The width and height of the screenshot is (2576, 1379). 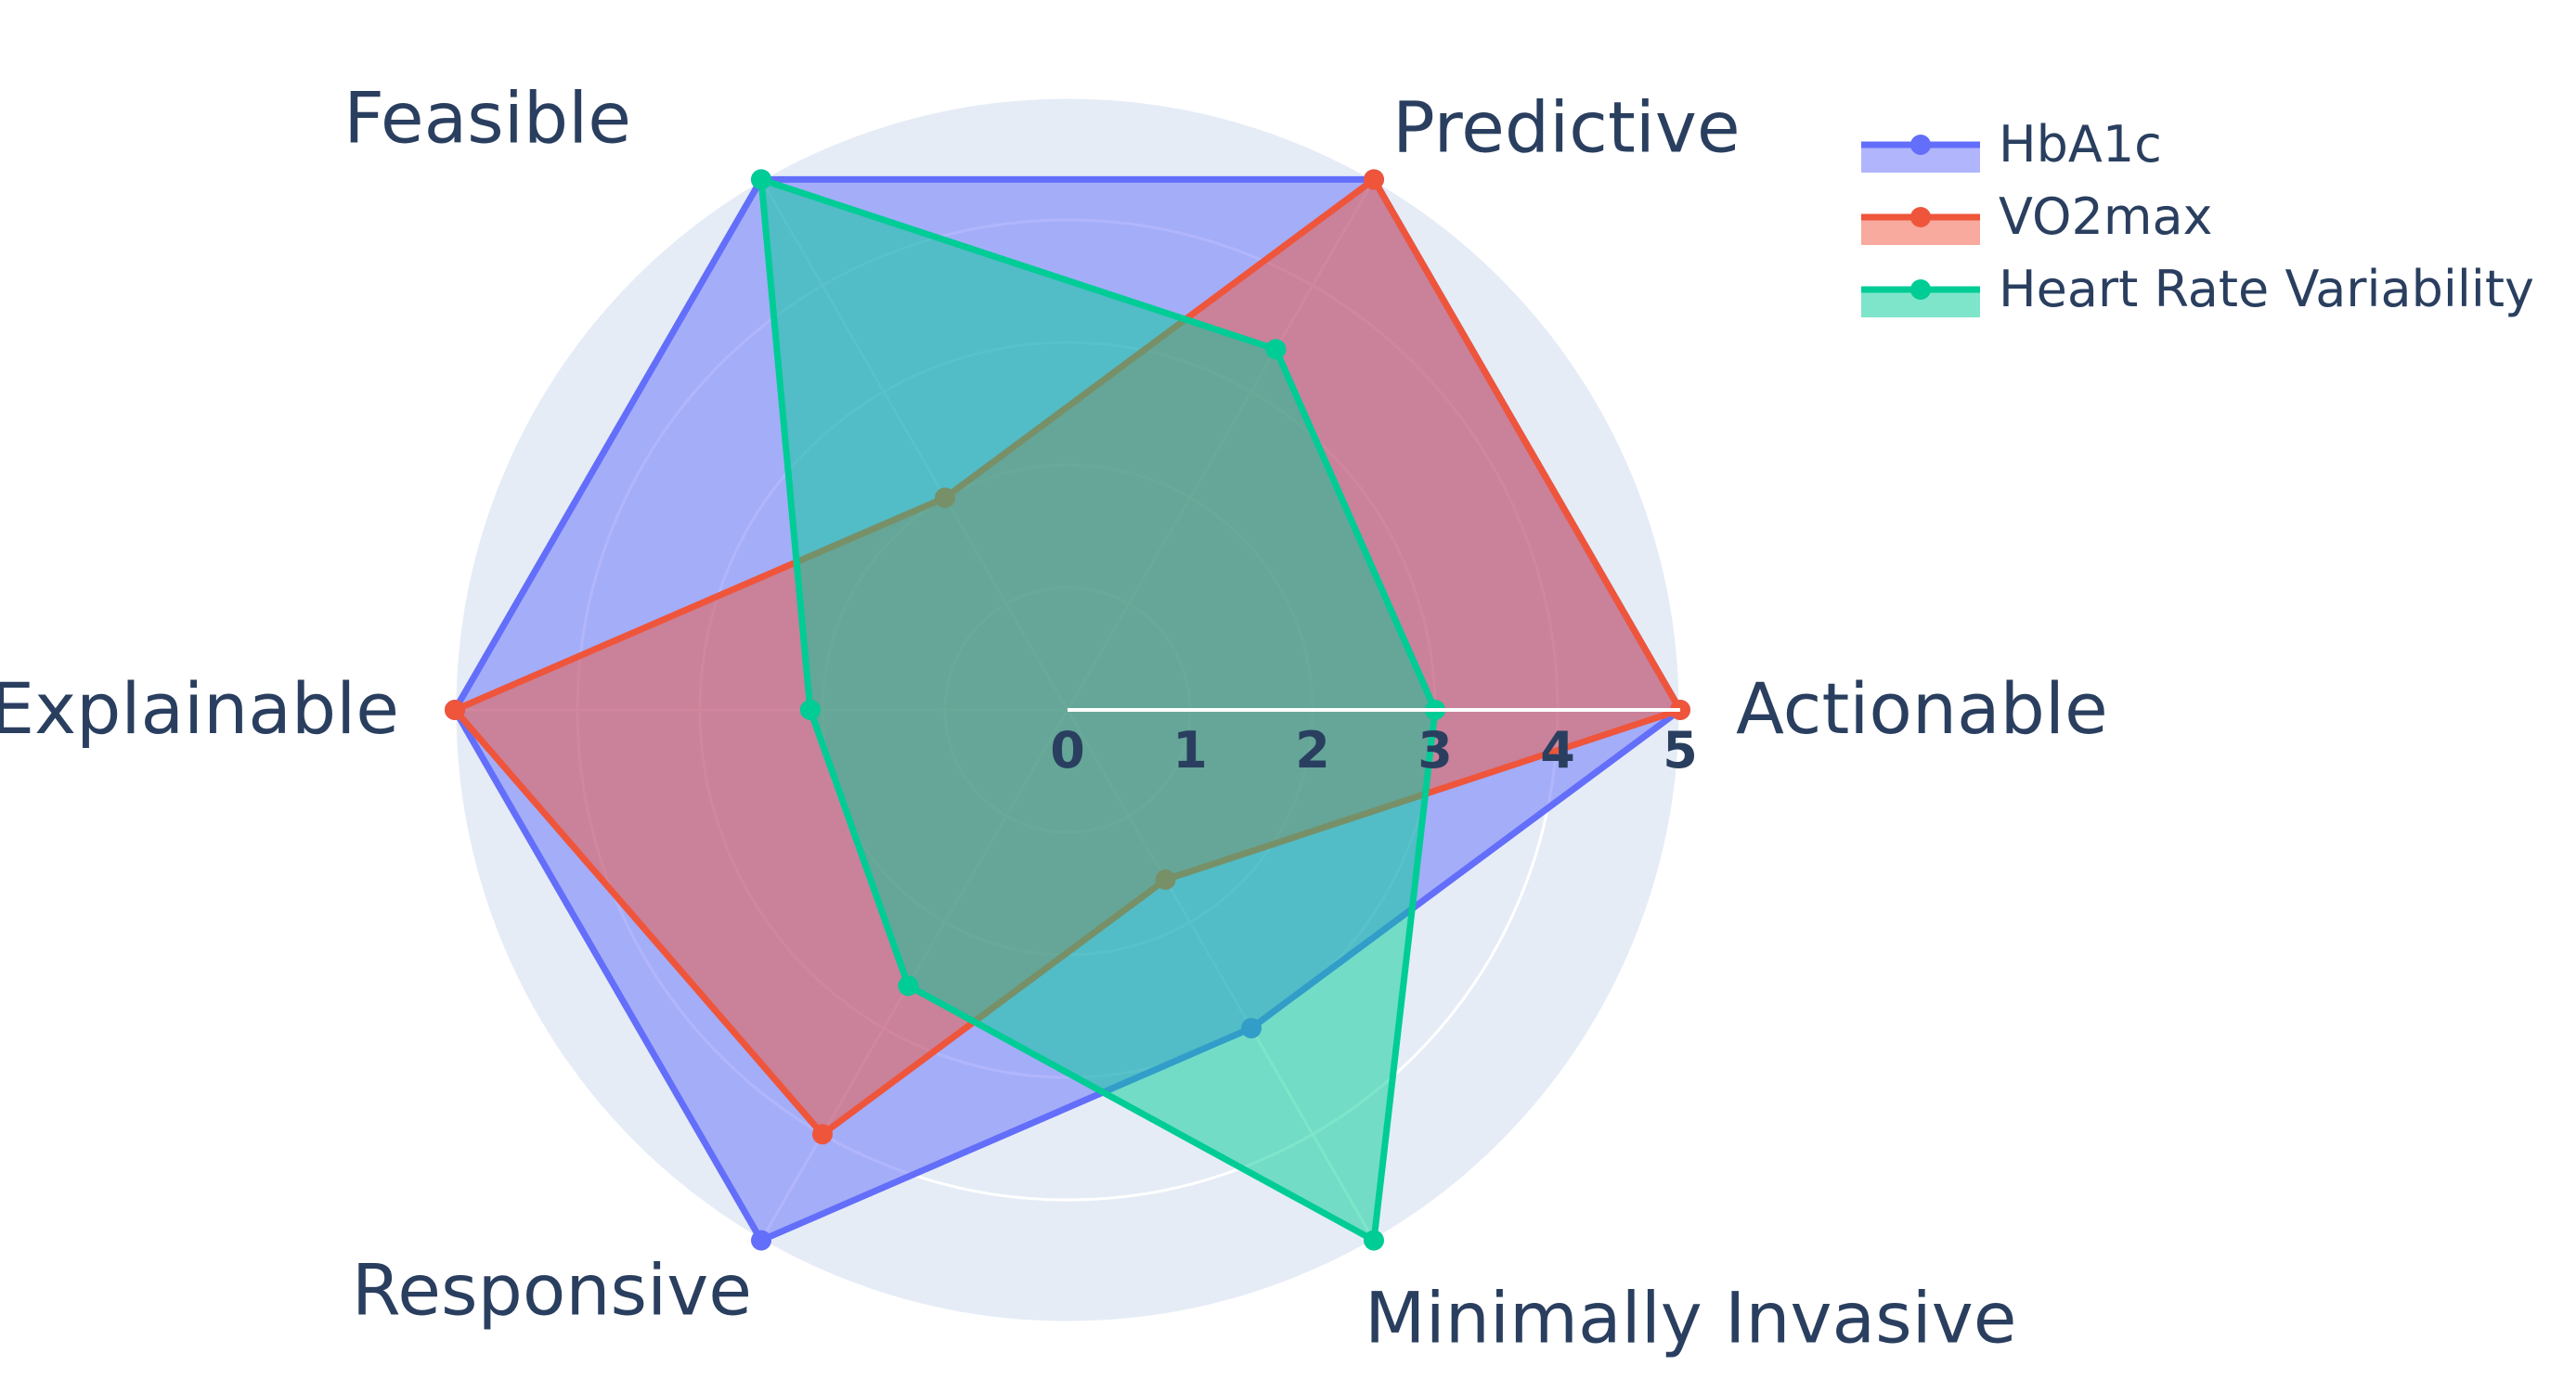 I want to click on legend-item: HbA1c, so click(x=2011, y=144).